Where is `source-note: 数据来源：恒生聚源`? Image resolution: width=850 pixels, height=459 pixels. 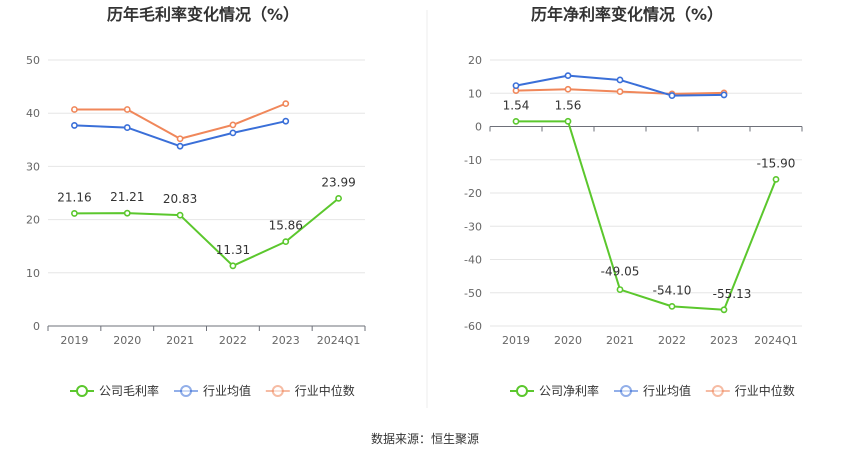 source-note: 数据来源：恒生聚源 is located at coordinates (425, 438).